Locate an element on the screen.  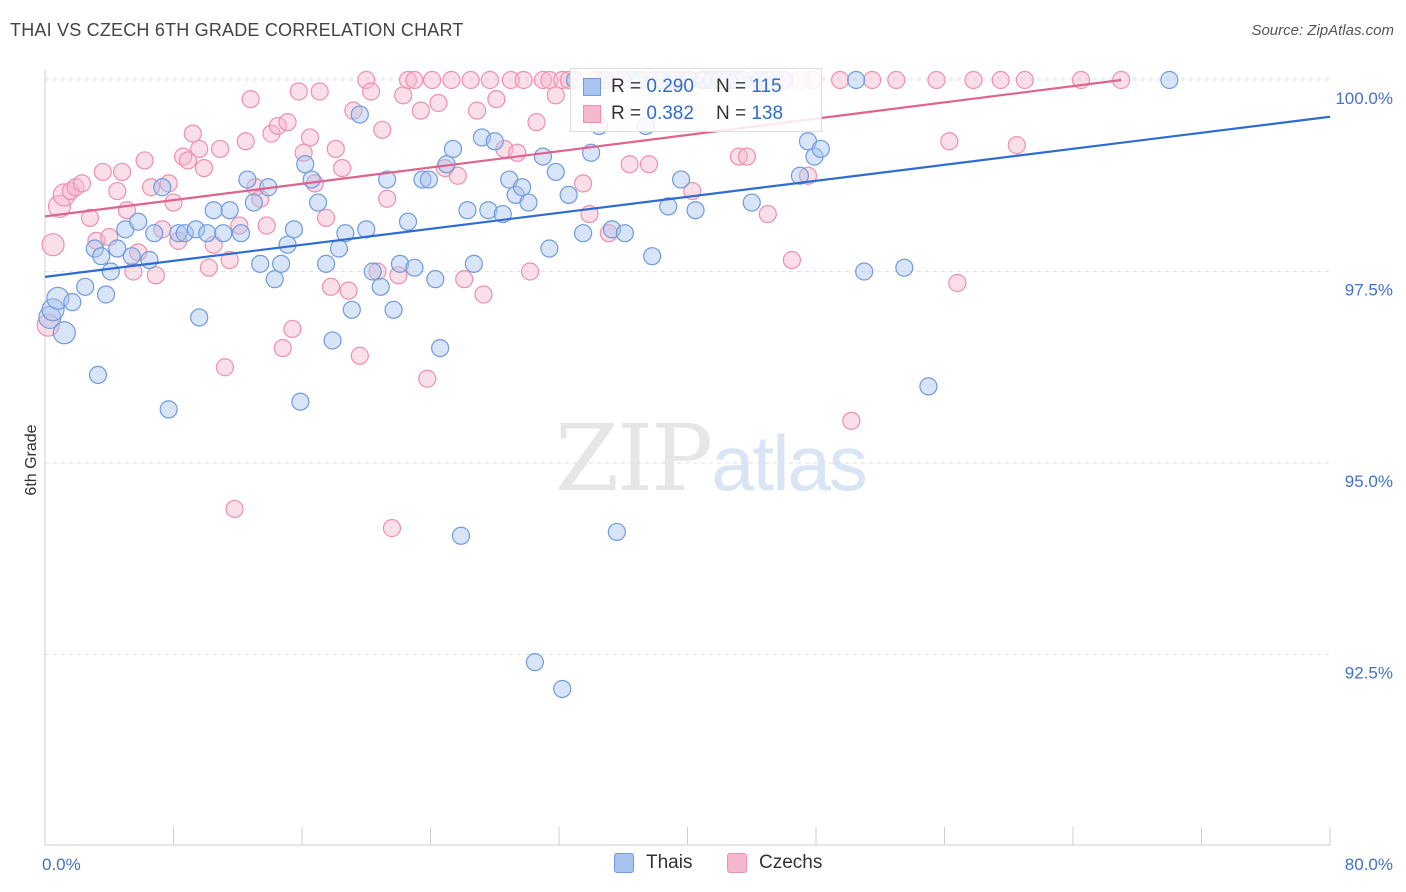
stats-legend: R = 0.290 N = 115 R = 0.382 N = 138 is located at coordinates (696, 100).